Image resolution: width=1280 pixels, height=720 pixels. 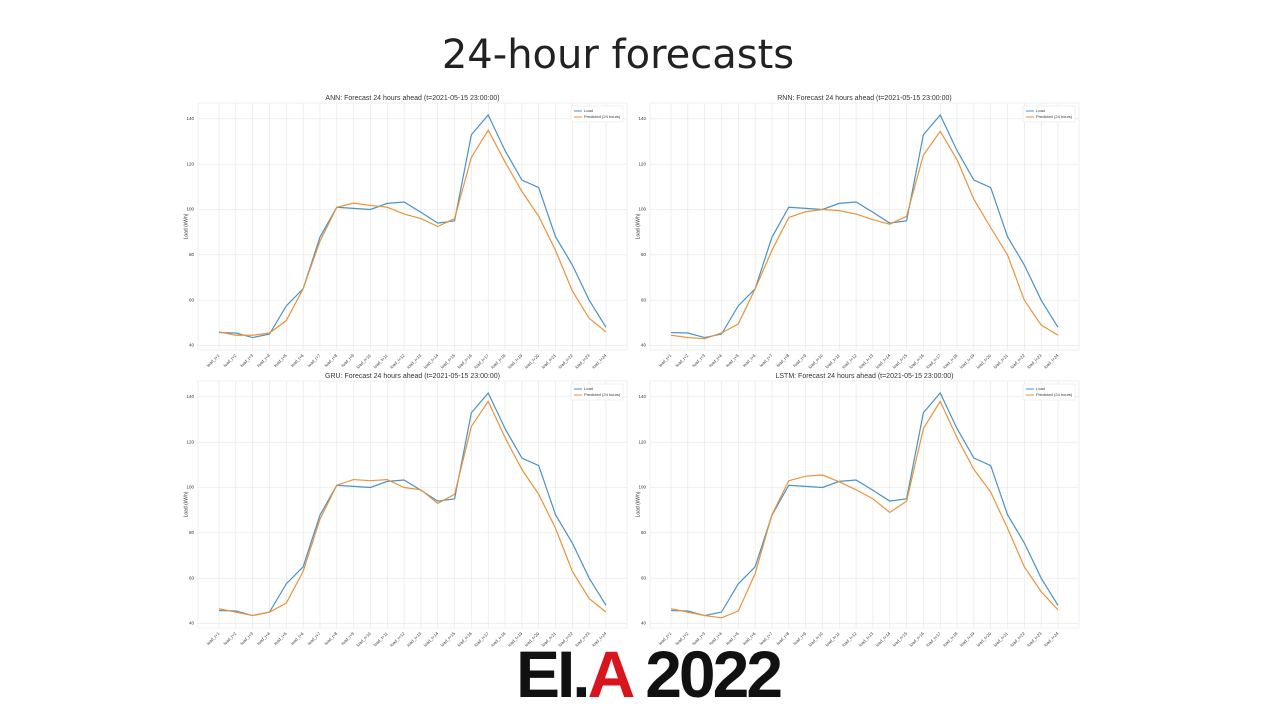 What do you see at coordinates (1051, 638) in the screenshot?
I see `x-tick-label: load_t+24` at bounding box center [1051, 638].